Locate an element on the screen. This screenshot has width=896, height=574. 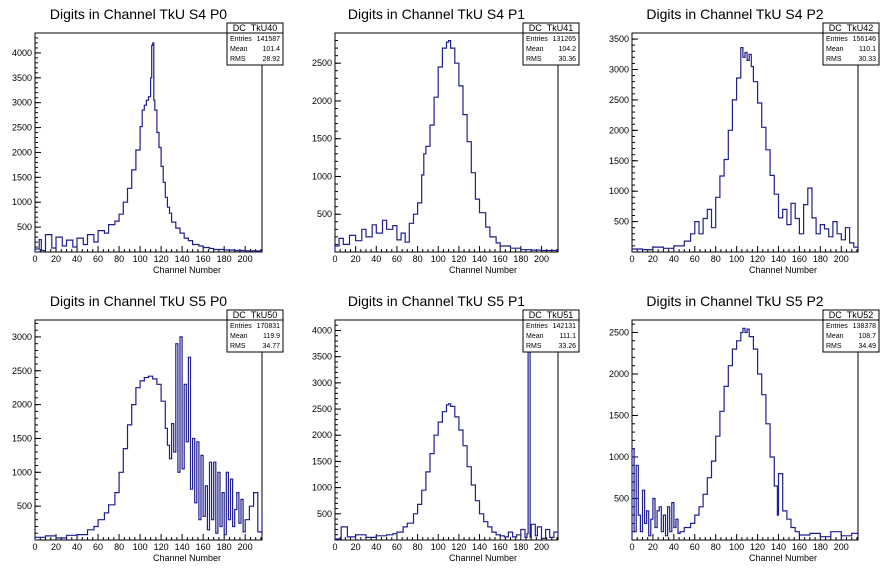
x-tick-label: 180 is located at coordinates (520, 259).